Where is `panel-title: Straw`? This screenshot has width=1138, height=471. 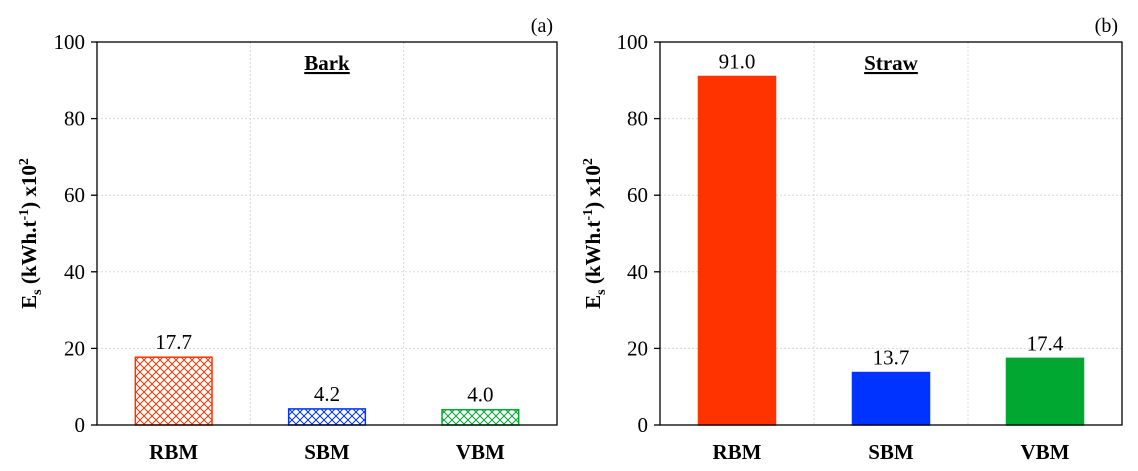
panel-title: Straw is located at coordinates (891, 63).